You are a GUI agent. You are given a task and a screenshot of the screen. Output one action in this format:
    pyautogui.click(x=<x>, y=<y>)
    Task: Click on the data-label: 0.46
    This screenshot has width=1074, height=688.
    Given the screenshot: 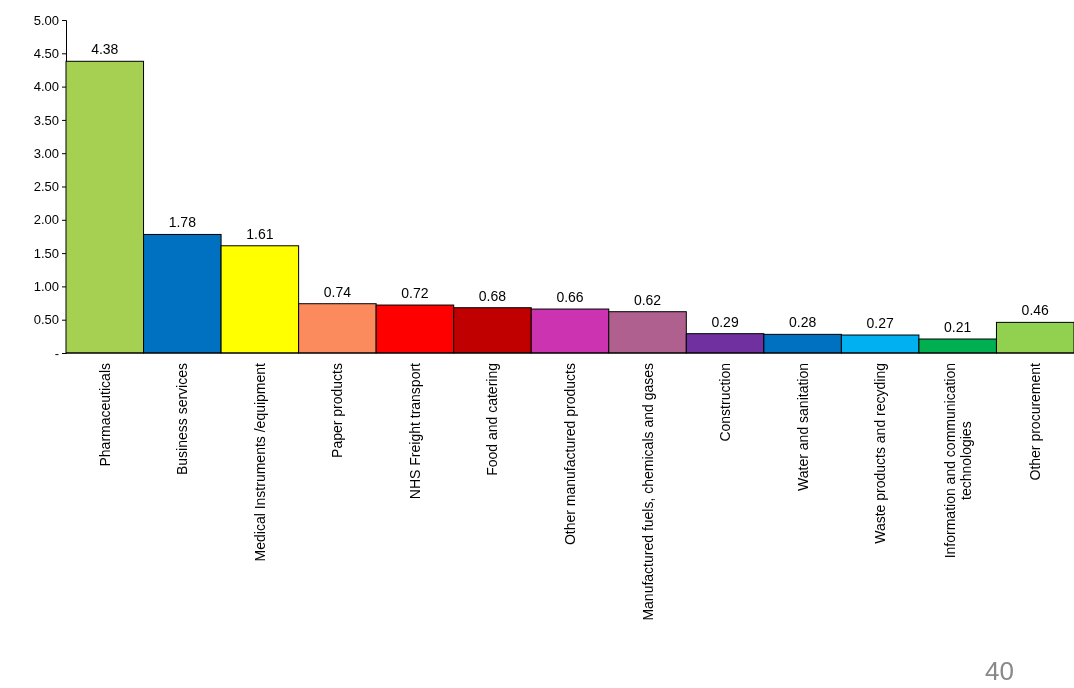 What is the action you would take?
    pyautogui.click(x=1035, y=310)
    